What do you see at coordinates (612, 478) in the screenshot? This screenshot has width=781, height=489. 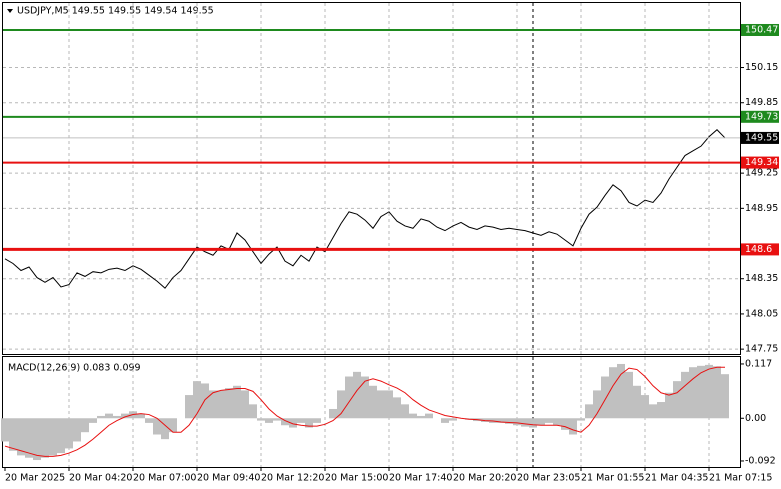 I see `x-tick-label: 21 Mar 01:55` at bounding box center [612, 478].